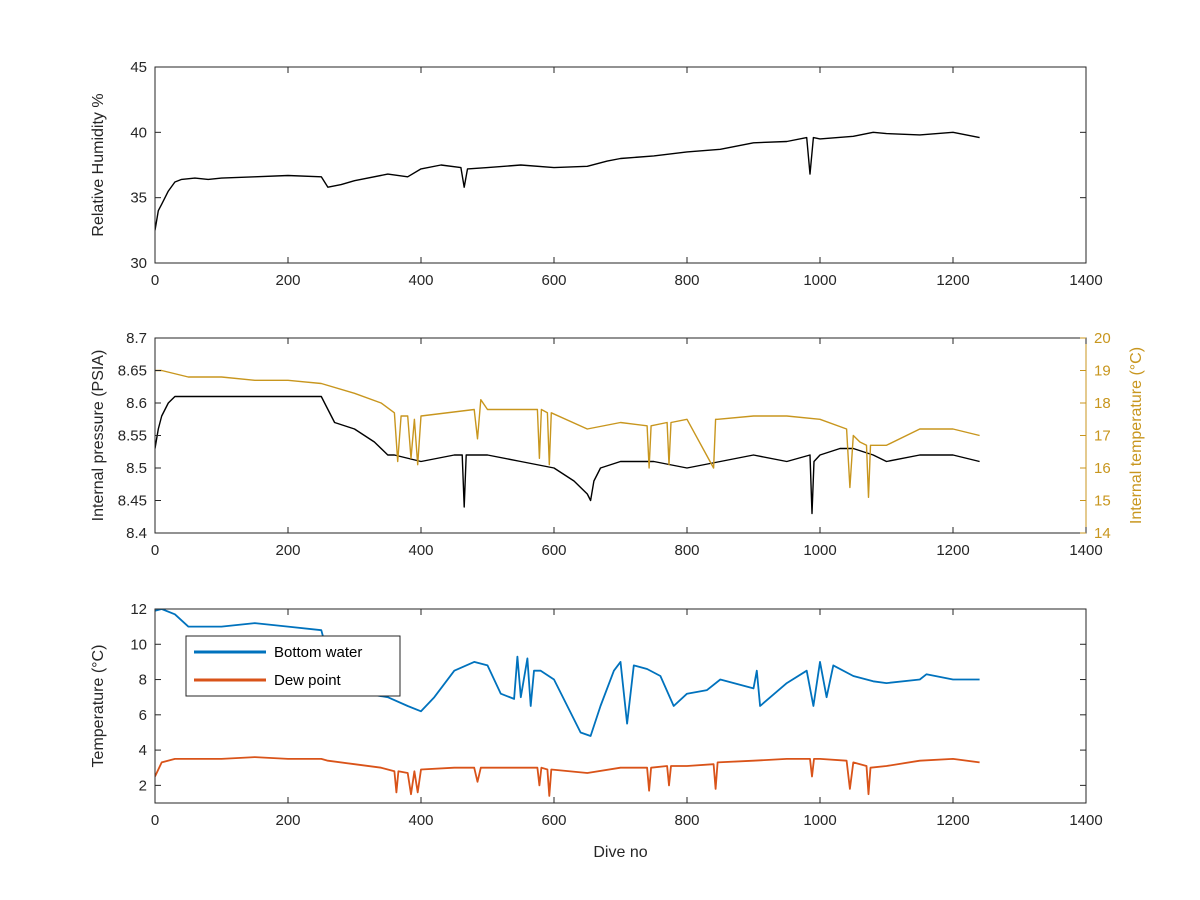 The height and width of the screenshot is (900, 1200). Describe the element at coordinates (138, 644) in the screenshot. I see `y-tick-label: 10` at that location.